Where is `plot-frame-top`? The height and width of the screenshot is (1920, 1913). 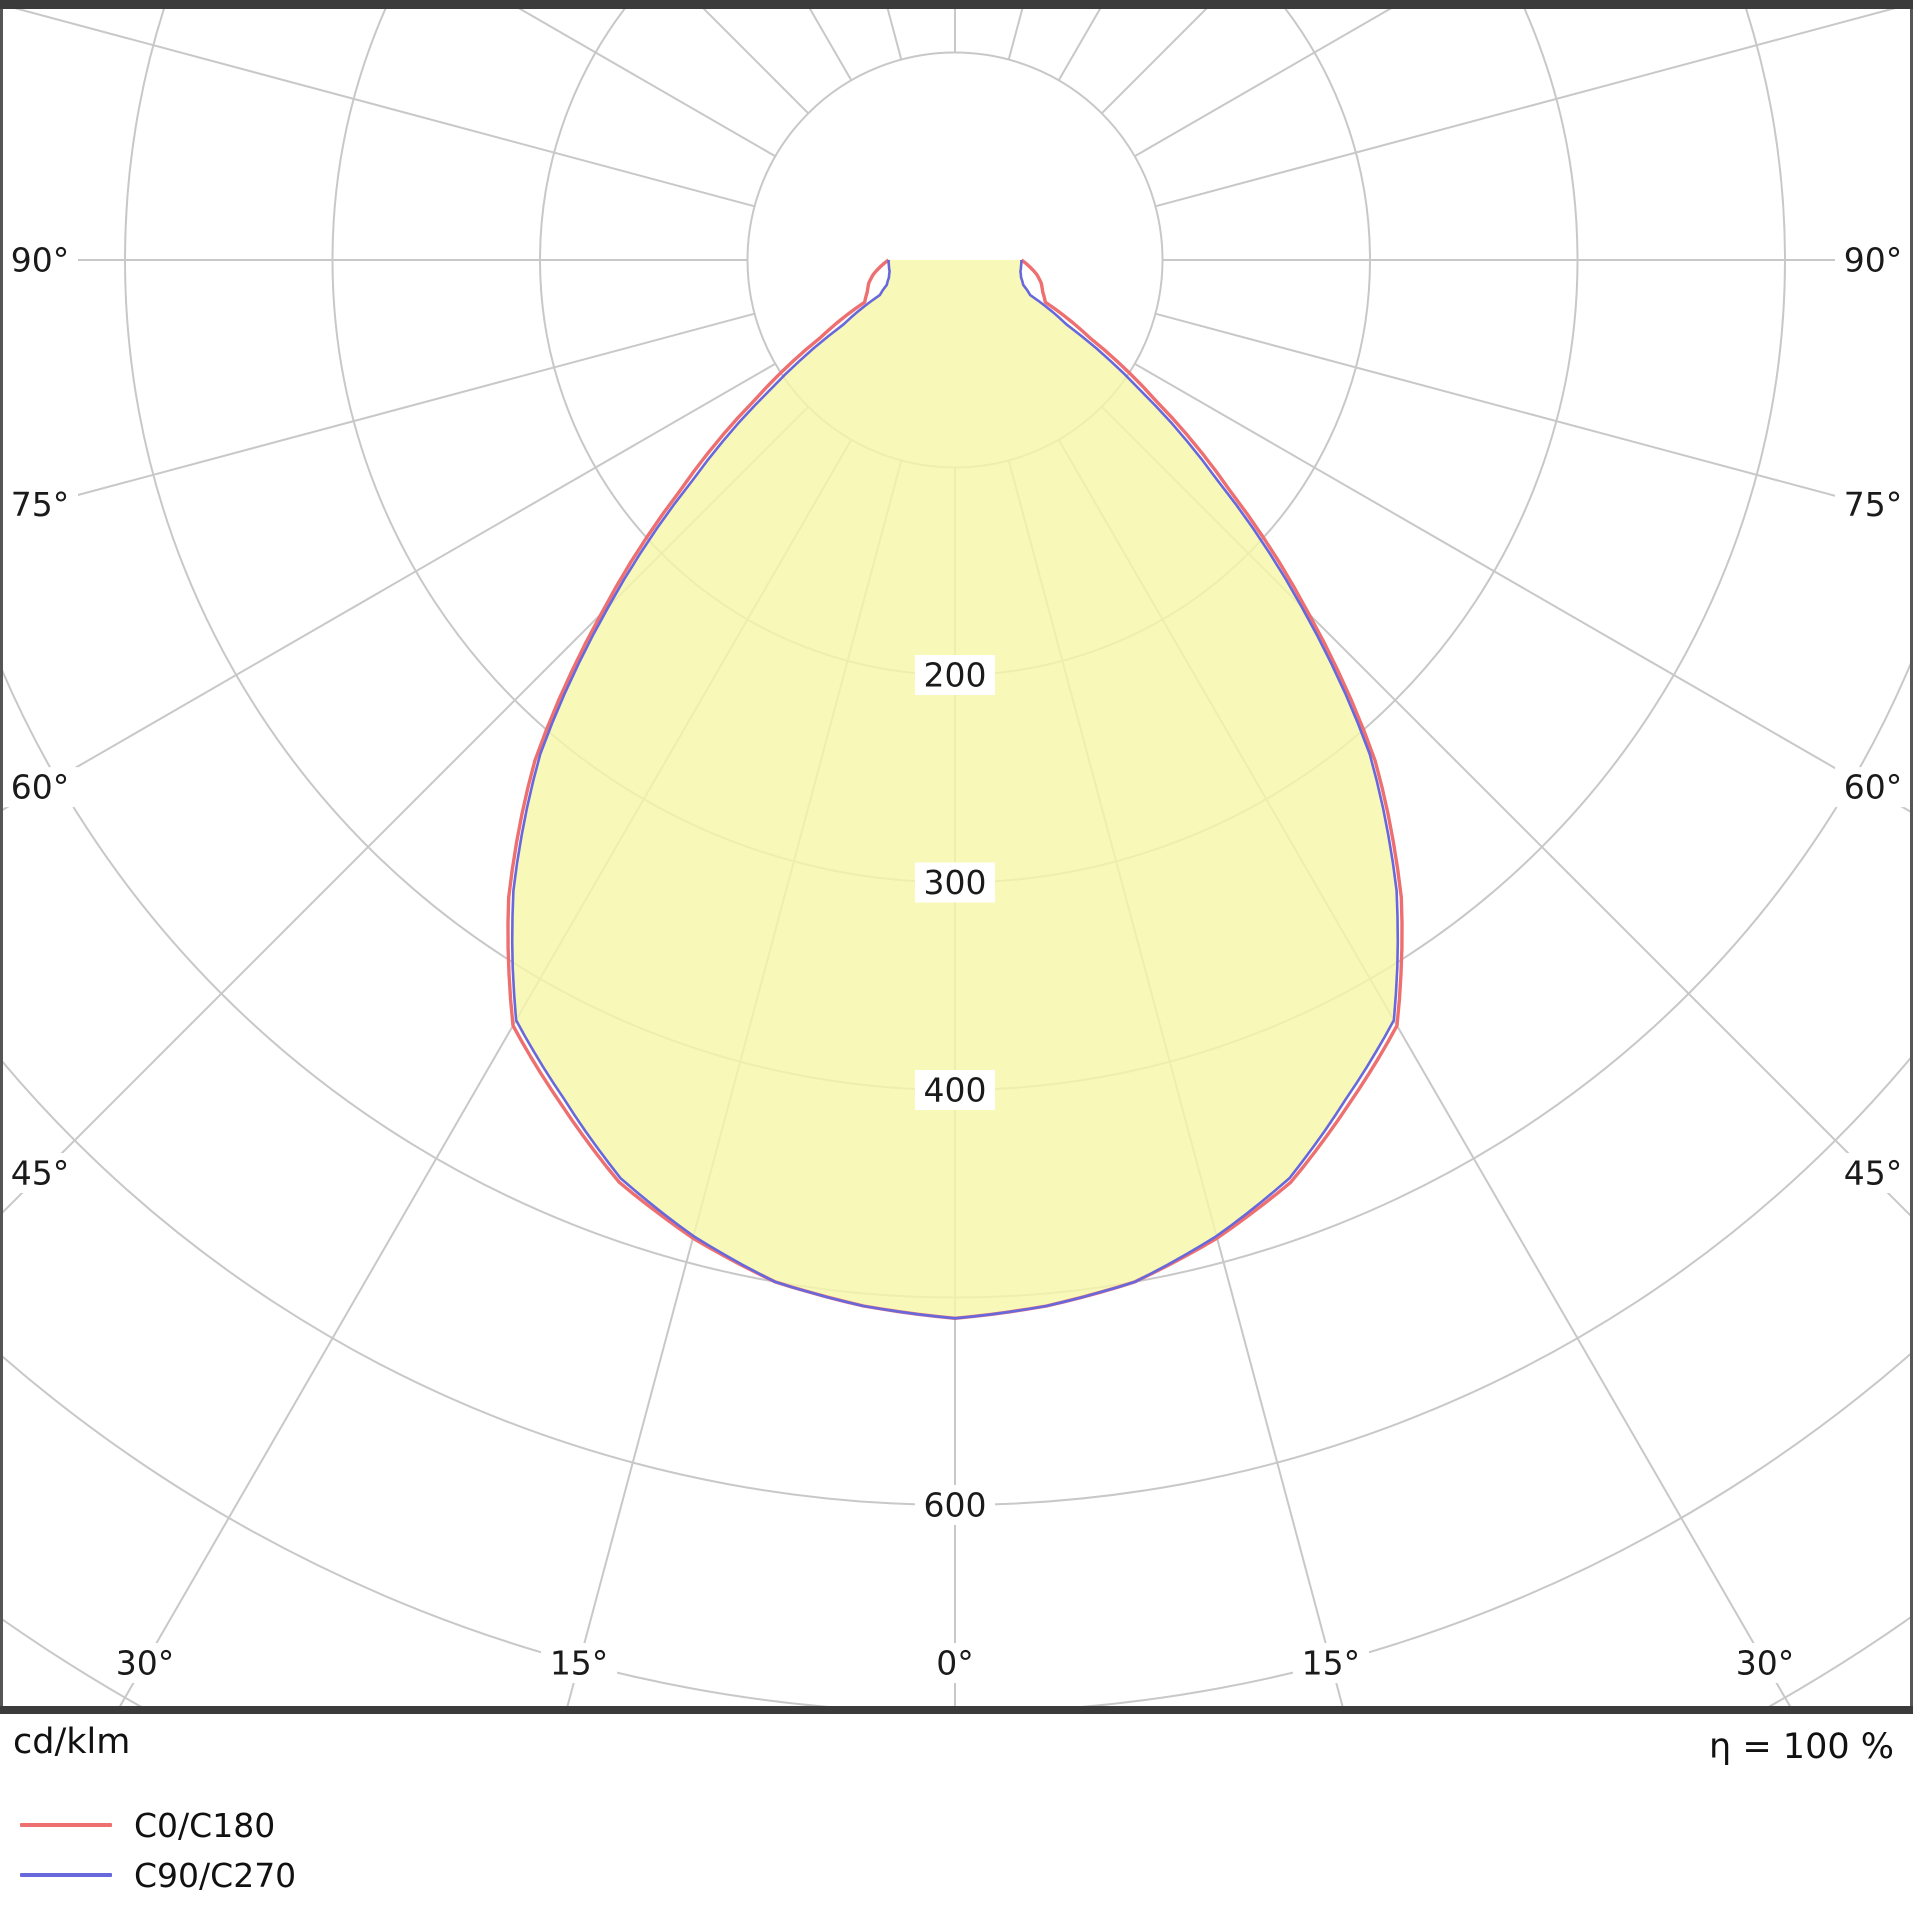 plot-frame-top is located at coordinates (956, 4).